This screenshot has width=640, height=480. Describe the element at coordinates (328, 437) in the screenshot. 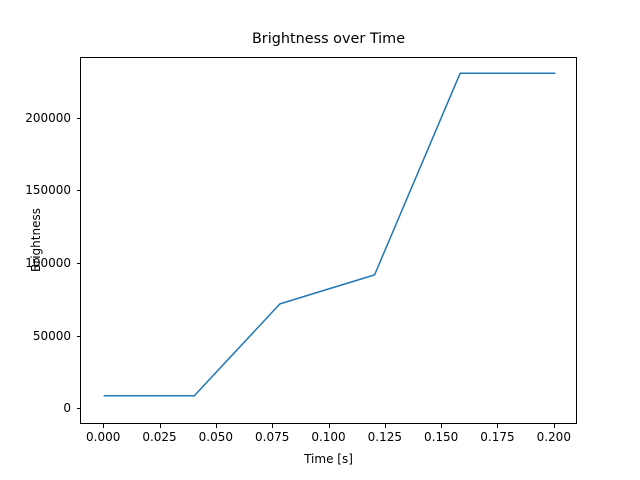

I see `x-tick-label: 0.100` at that location.